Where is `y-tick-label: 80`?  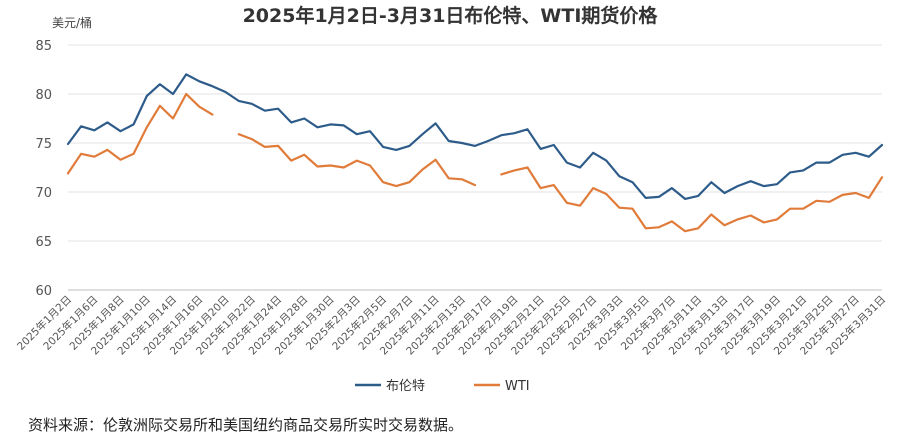
y-tick-label: 80 is located at coordinates (43, 95).